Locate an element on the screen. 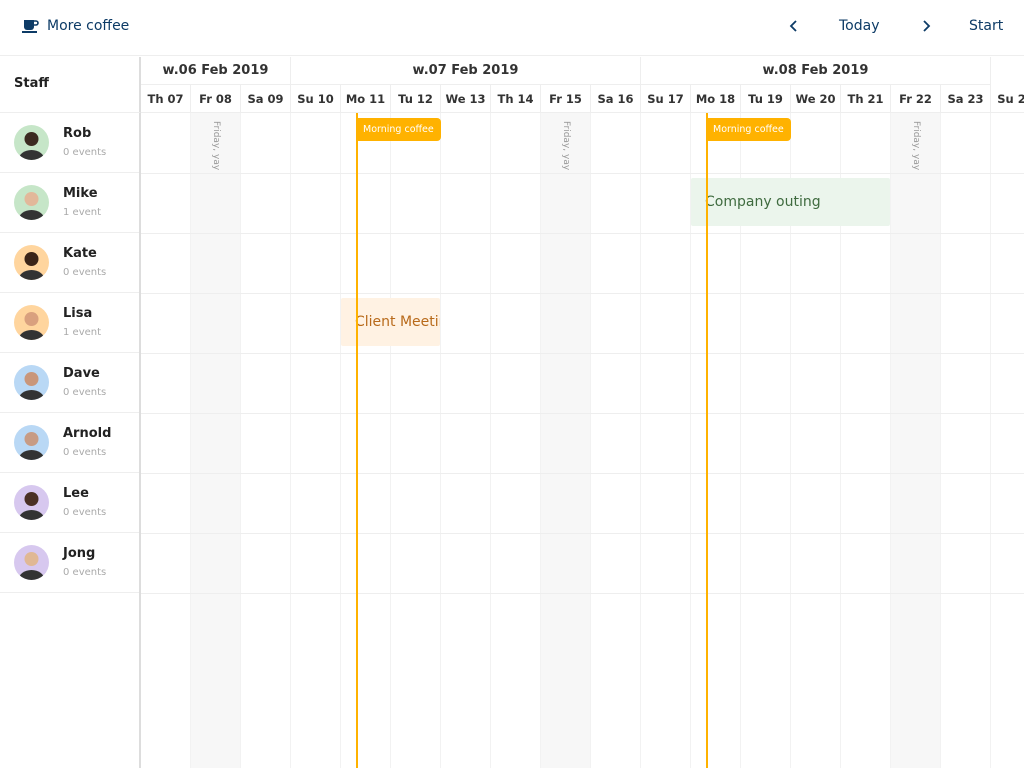 The height and width of the screenshot is (768, 1024). day-header: Su 10 is located at coordinates (316, 99).